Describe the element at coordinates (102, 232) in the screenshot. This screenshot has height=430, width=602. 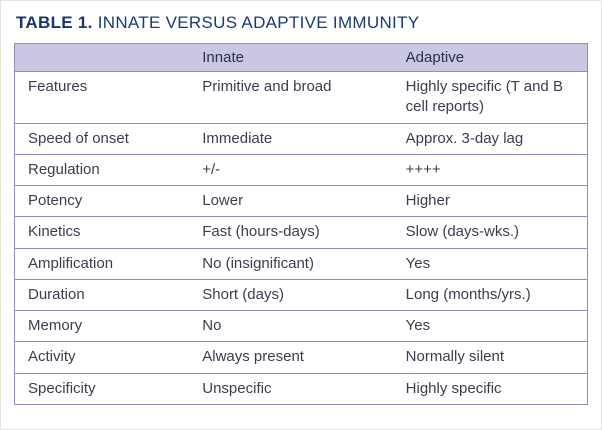
I see `feature-label-cell: Kinetics` at that location.